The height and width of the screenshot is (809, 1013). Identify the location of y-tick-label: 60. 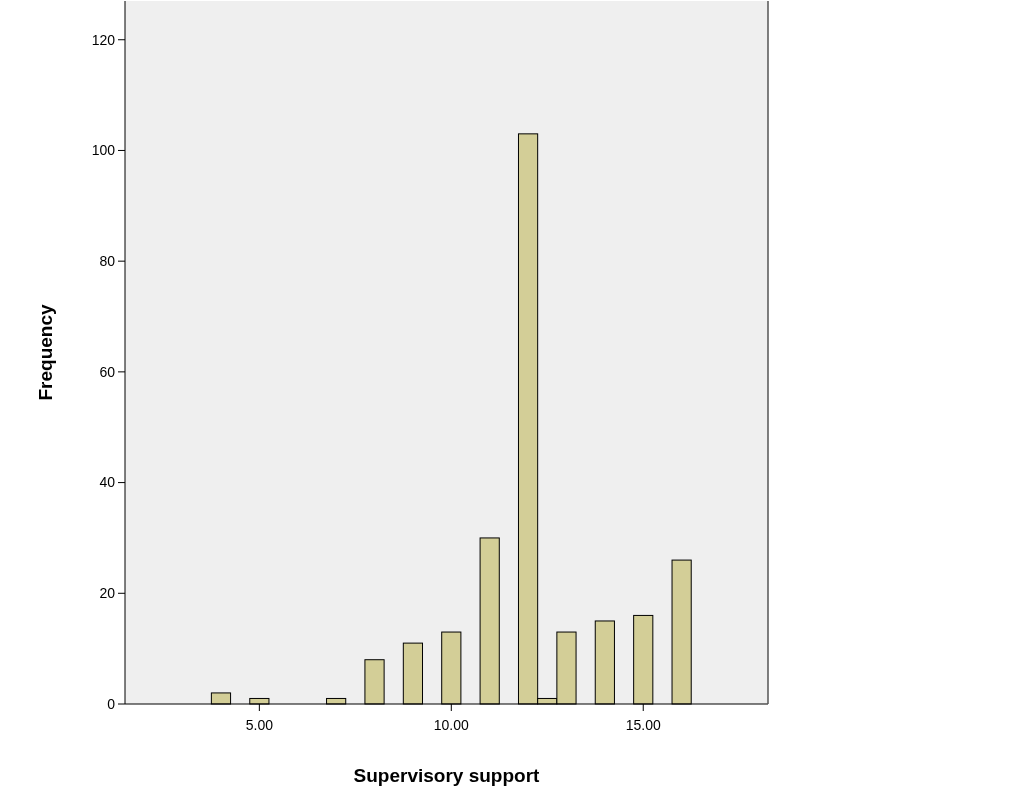
(107, 371).